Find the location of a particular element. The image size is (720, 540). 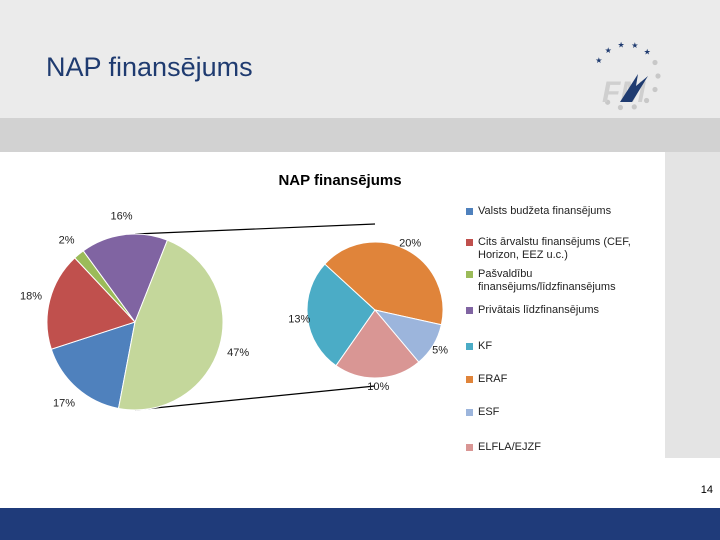

page-number: 14 is located at coordinates (706, 490).